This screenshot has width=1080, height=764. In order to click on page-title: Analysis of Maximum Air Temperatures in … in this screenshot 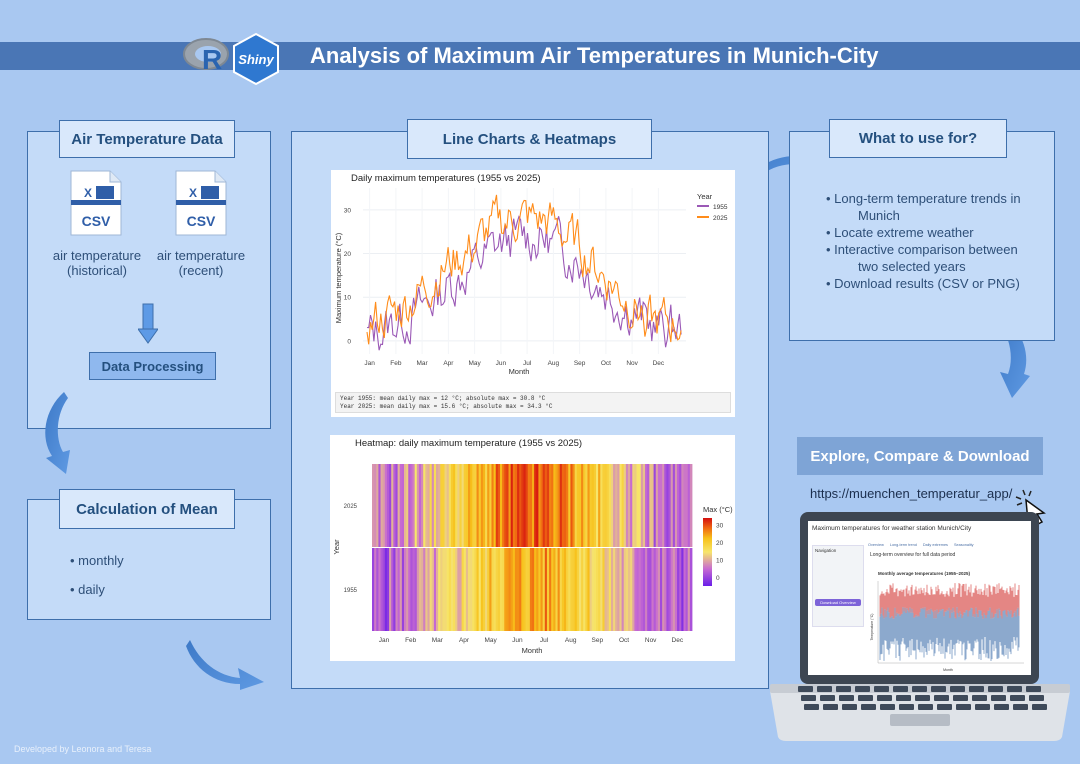, I will do `click(594, 55)`.